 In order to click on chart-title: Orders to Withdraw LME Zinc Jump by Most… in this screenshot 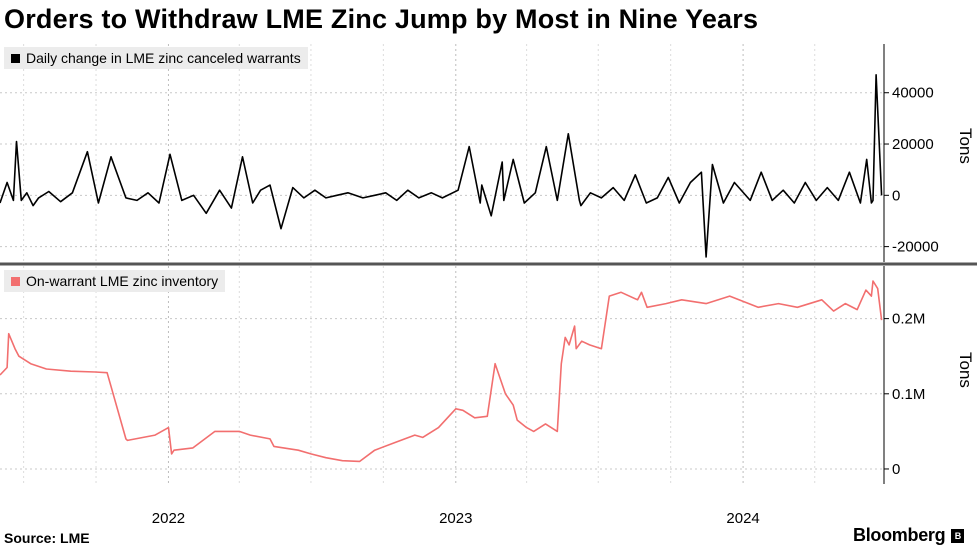, I will do `click(381, 19)`.